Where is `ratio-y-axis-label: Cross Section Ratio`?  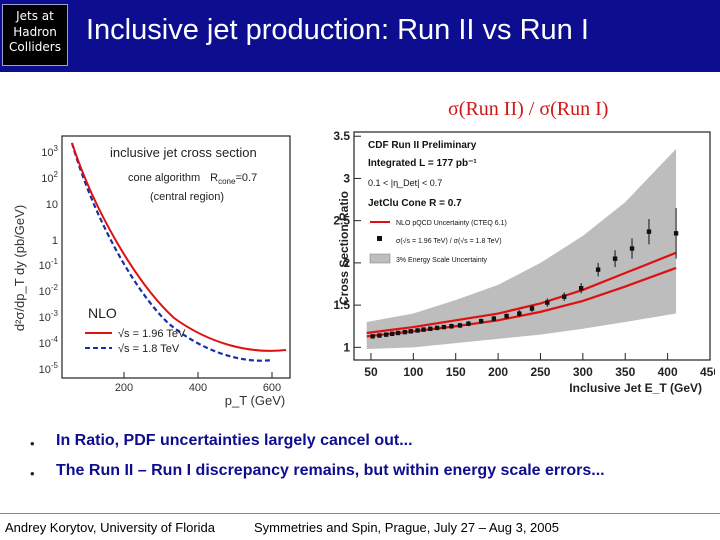 ratio-y-axis-label: Cross Section Ratio is located at coordinates (344, 248).